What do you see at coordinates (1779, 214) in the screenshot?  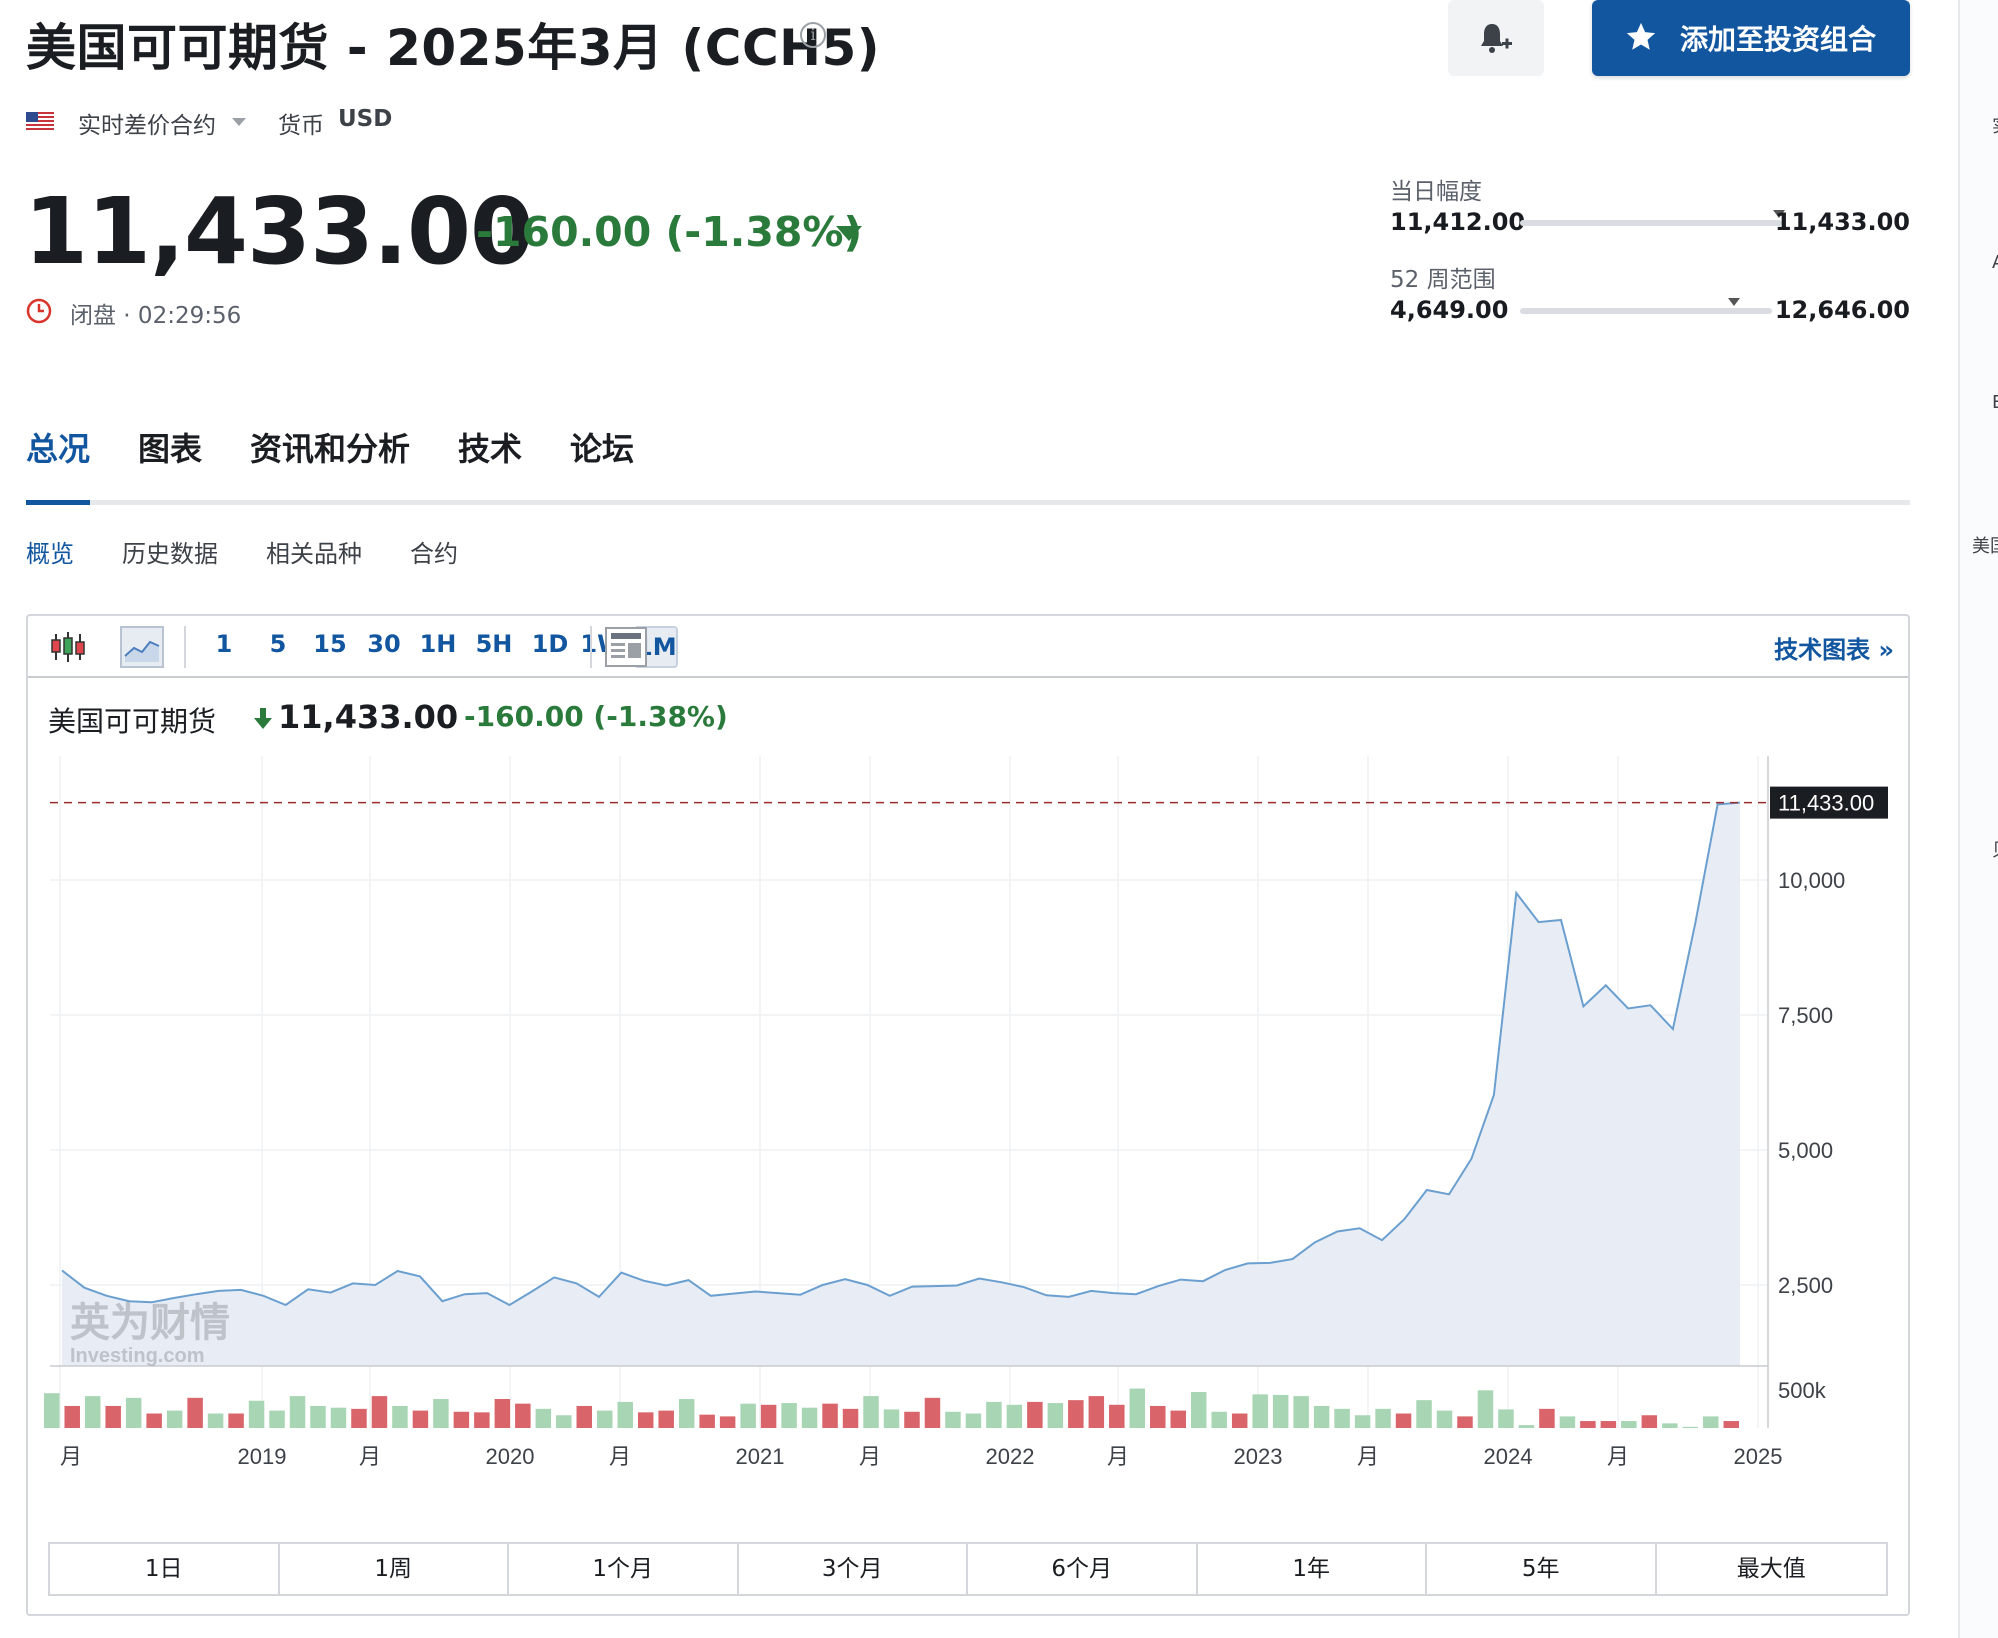 I see `day-range-marker` at bounding box center [1779, 214].